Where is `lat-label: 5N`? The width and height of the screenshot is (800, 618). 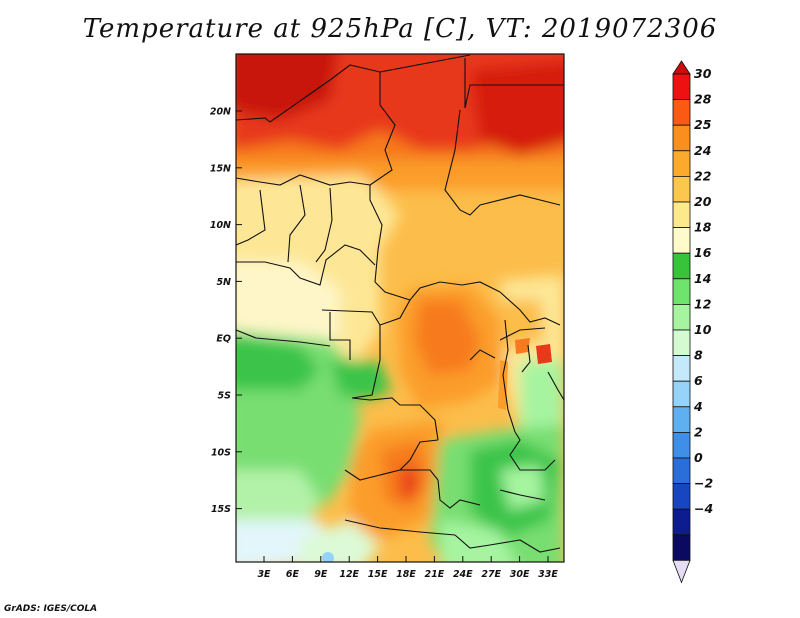 lat-label: 5N is located at coordinates (223, 282).